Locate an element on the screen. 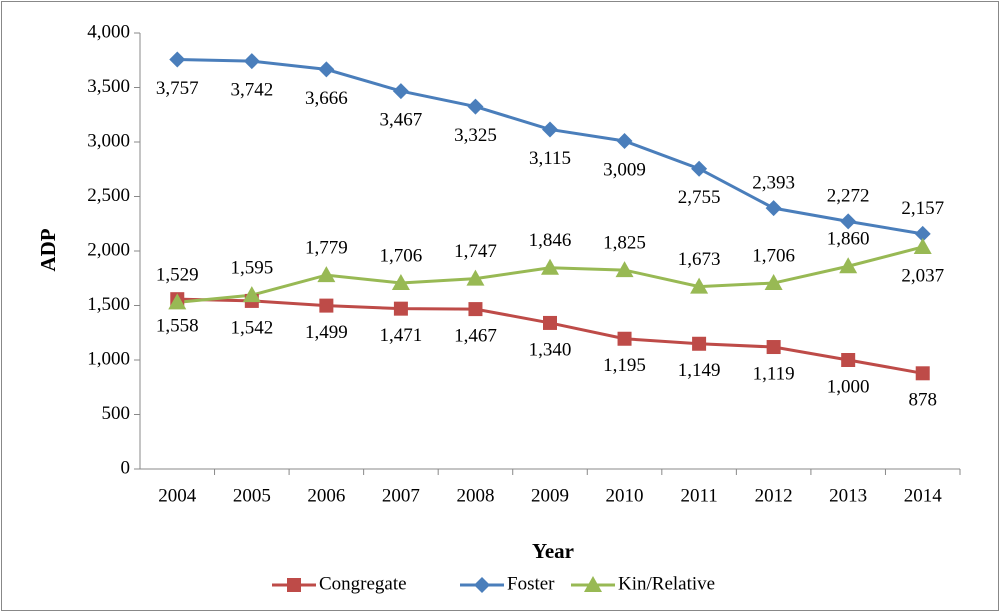 This screenshot has width=1001, height=613. data-label: 3,666 is located at coordinates (326, 98).